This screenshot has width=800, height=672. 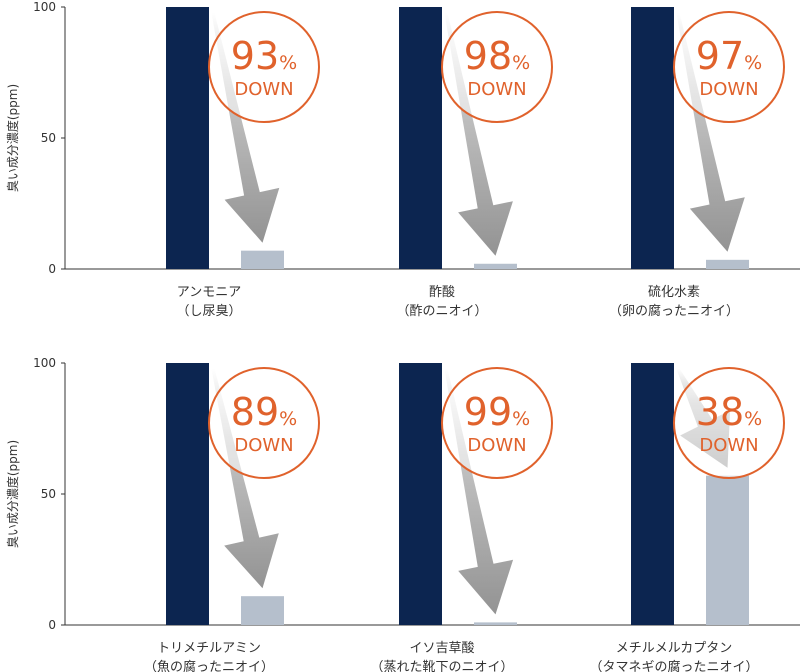 I want to click on reduction-value: 38, so click(x=720, y=412).